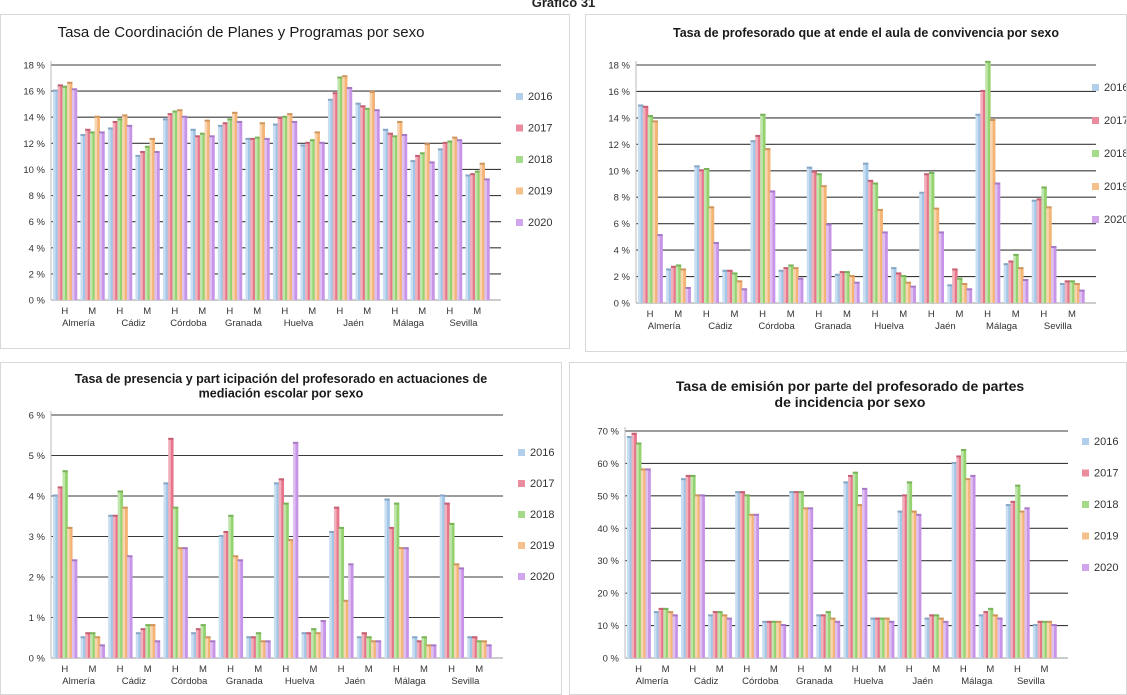 This screenshot has height=695, width=1127. Describe the element at coordinates (885, 267) in the screenshot. I see `bar-2020-Huelva-H` at that location.